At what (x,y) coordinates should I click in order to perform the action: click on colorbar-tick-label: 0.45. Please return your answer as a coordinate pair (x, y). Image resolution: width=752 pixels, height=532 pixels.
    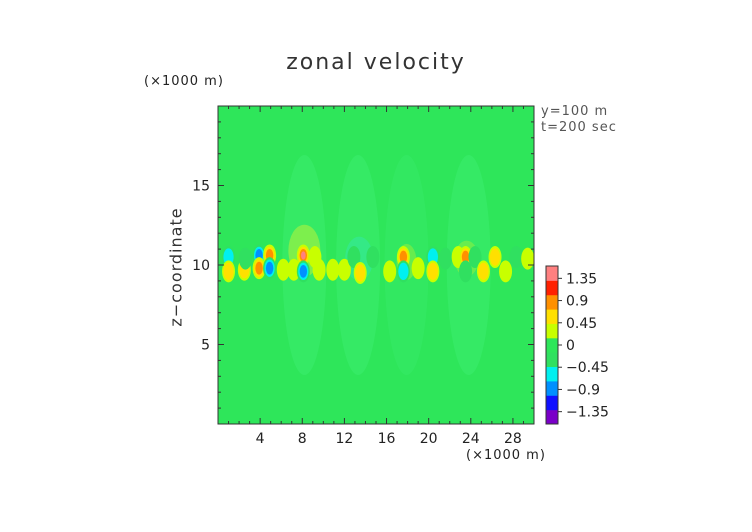
    Looking at the image, I should click on (581, 324).